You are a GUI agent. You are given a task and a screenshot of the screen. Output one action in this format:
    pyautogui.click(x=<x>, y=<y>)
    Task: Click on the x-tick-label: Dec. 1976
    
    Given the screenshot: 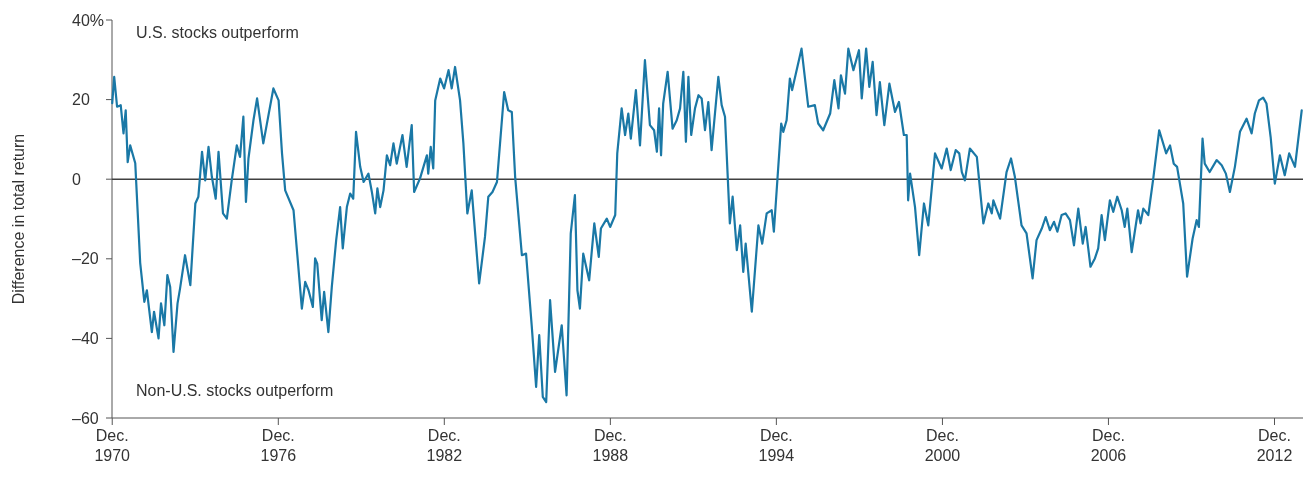 What is the action you would take?
    pyautogui.click(x=278, y=445)
    